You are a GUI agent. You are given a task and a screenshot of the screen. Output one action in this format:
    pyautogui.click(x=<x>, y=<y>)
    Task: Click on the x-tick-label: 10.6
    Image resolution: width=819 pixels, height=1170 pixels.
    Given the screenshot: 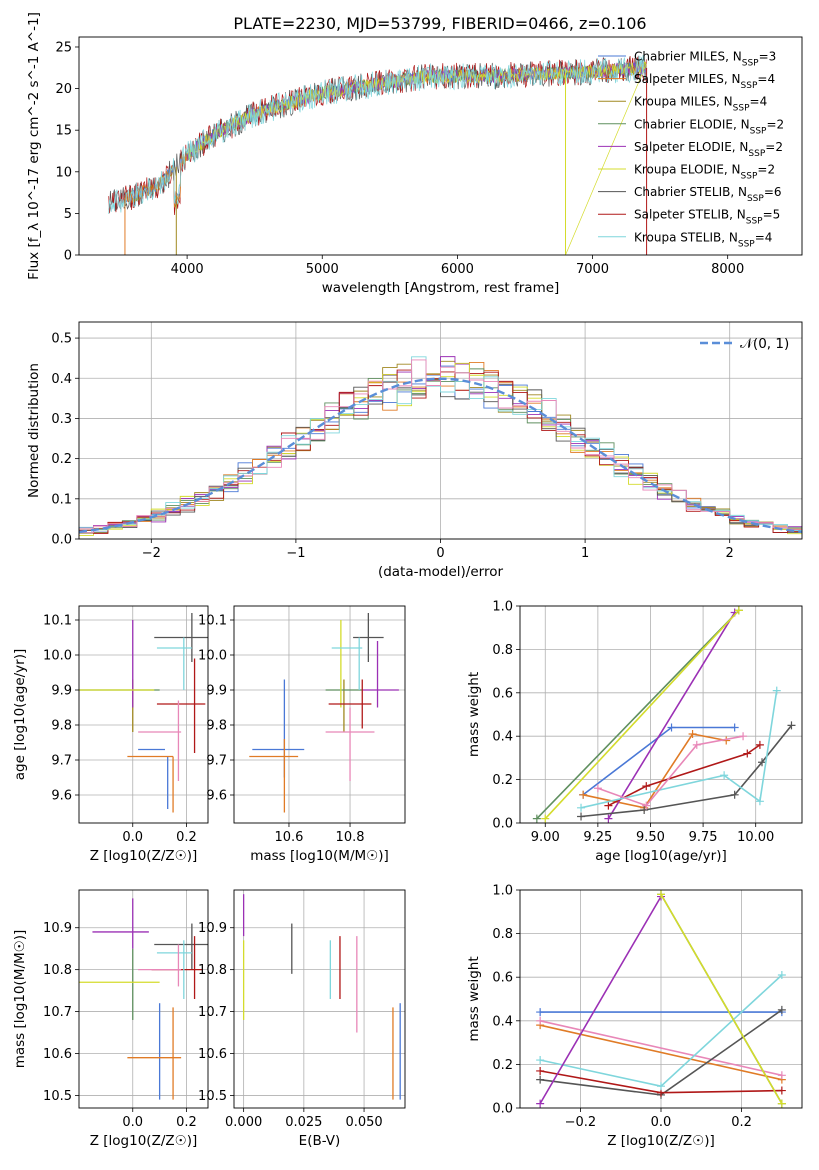 What is the action you would take?
    pyautogui.click(x=288, y=837)
    